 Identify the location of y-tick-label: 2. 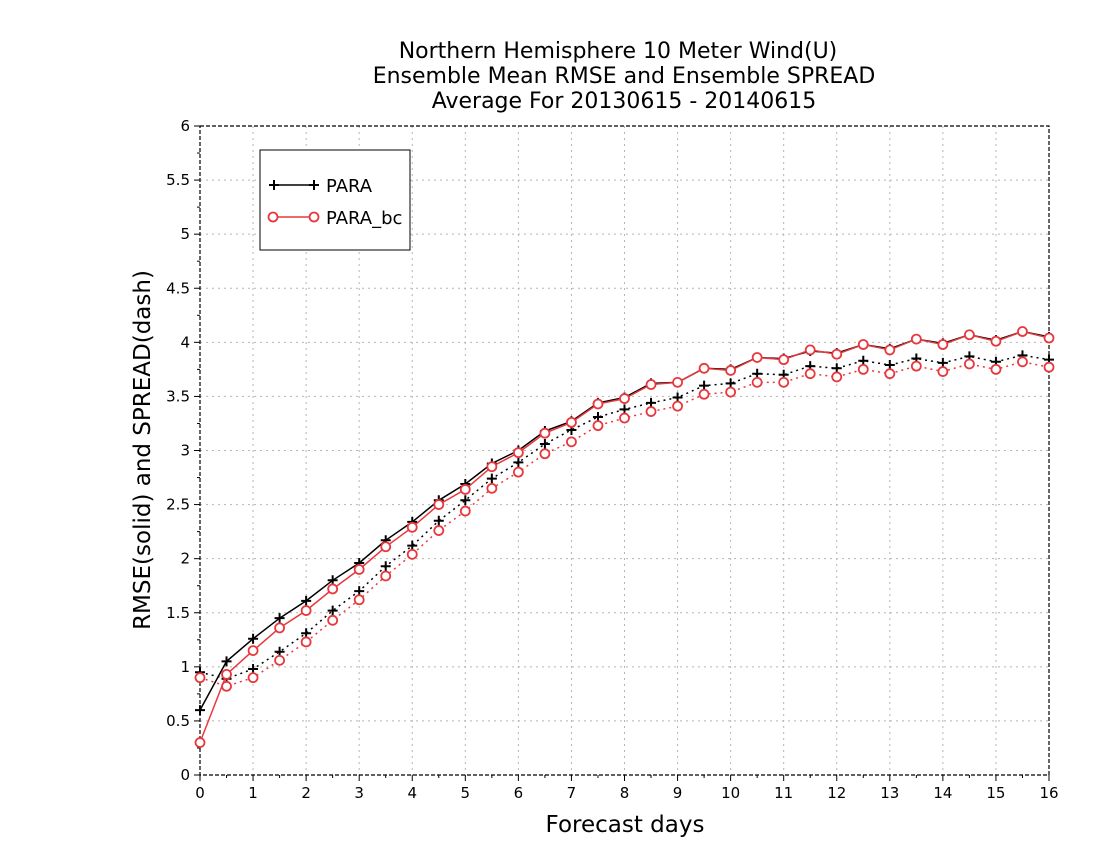
(185, 559).